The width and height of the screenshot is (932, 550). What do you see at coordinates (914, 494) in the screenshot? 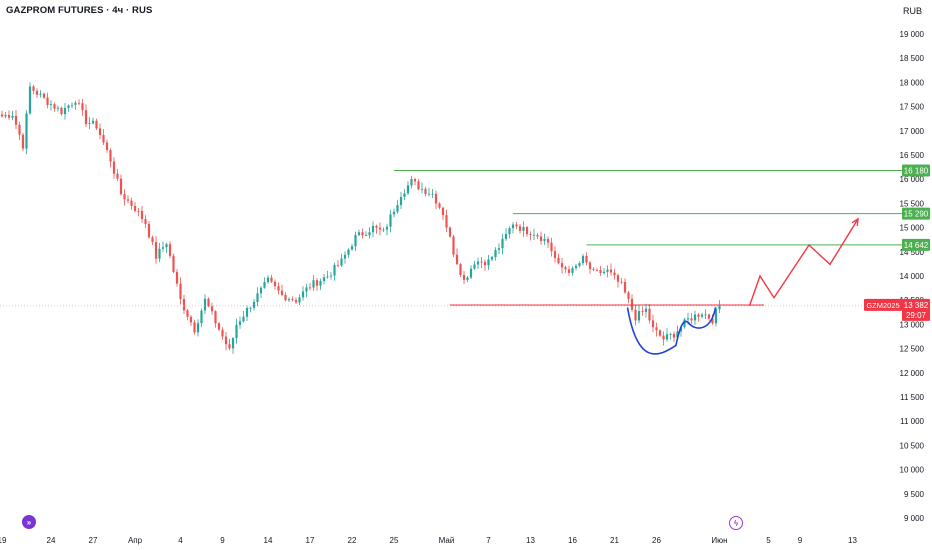
I see `y-tick-label: 9 500` at bounding box center [914, 494].